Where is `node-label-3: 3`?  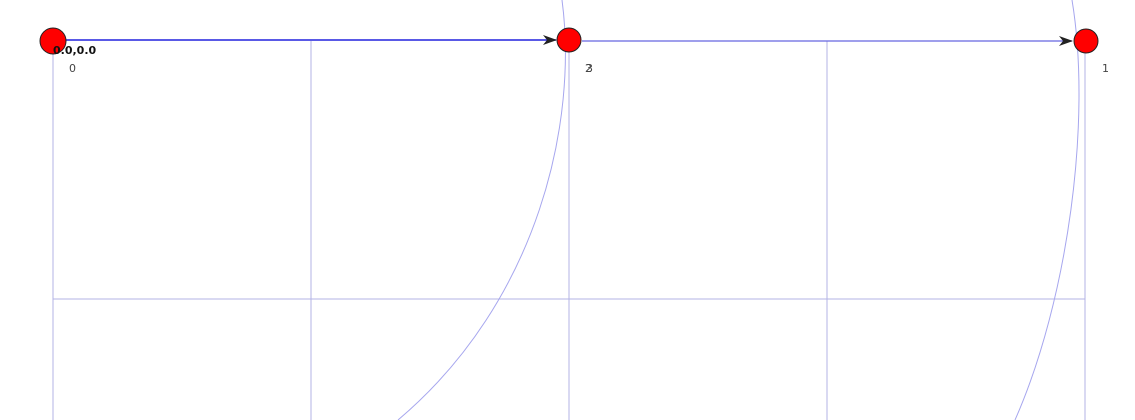
node-label-3: 3 is located at coordinates (589, 68).